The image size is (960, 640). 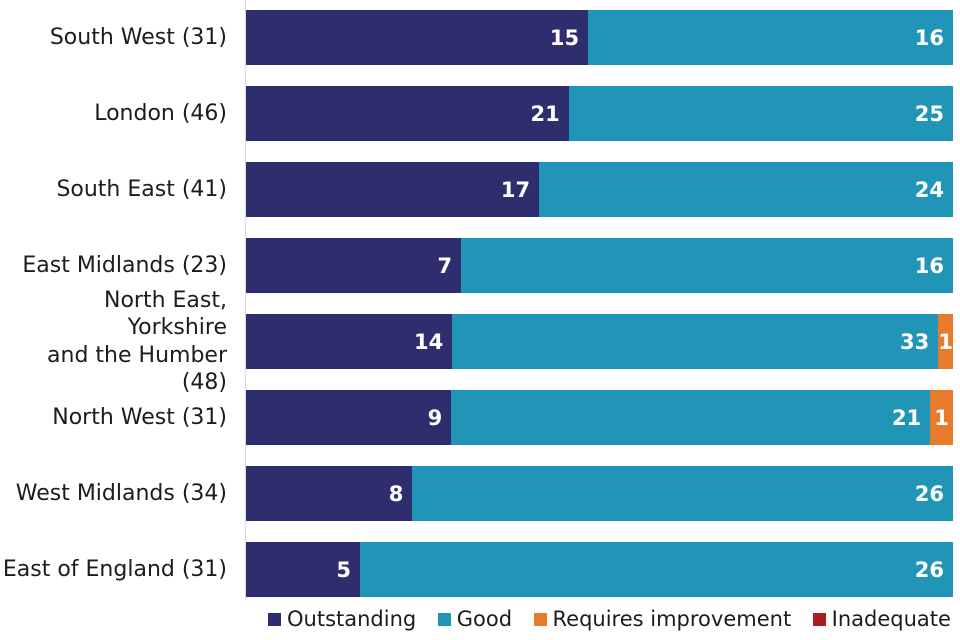 What do you see at coordinates (121, 493) in the screenshot?
I see `category-label: West Midlands (34)` at bounding box center [121, 493].